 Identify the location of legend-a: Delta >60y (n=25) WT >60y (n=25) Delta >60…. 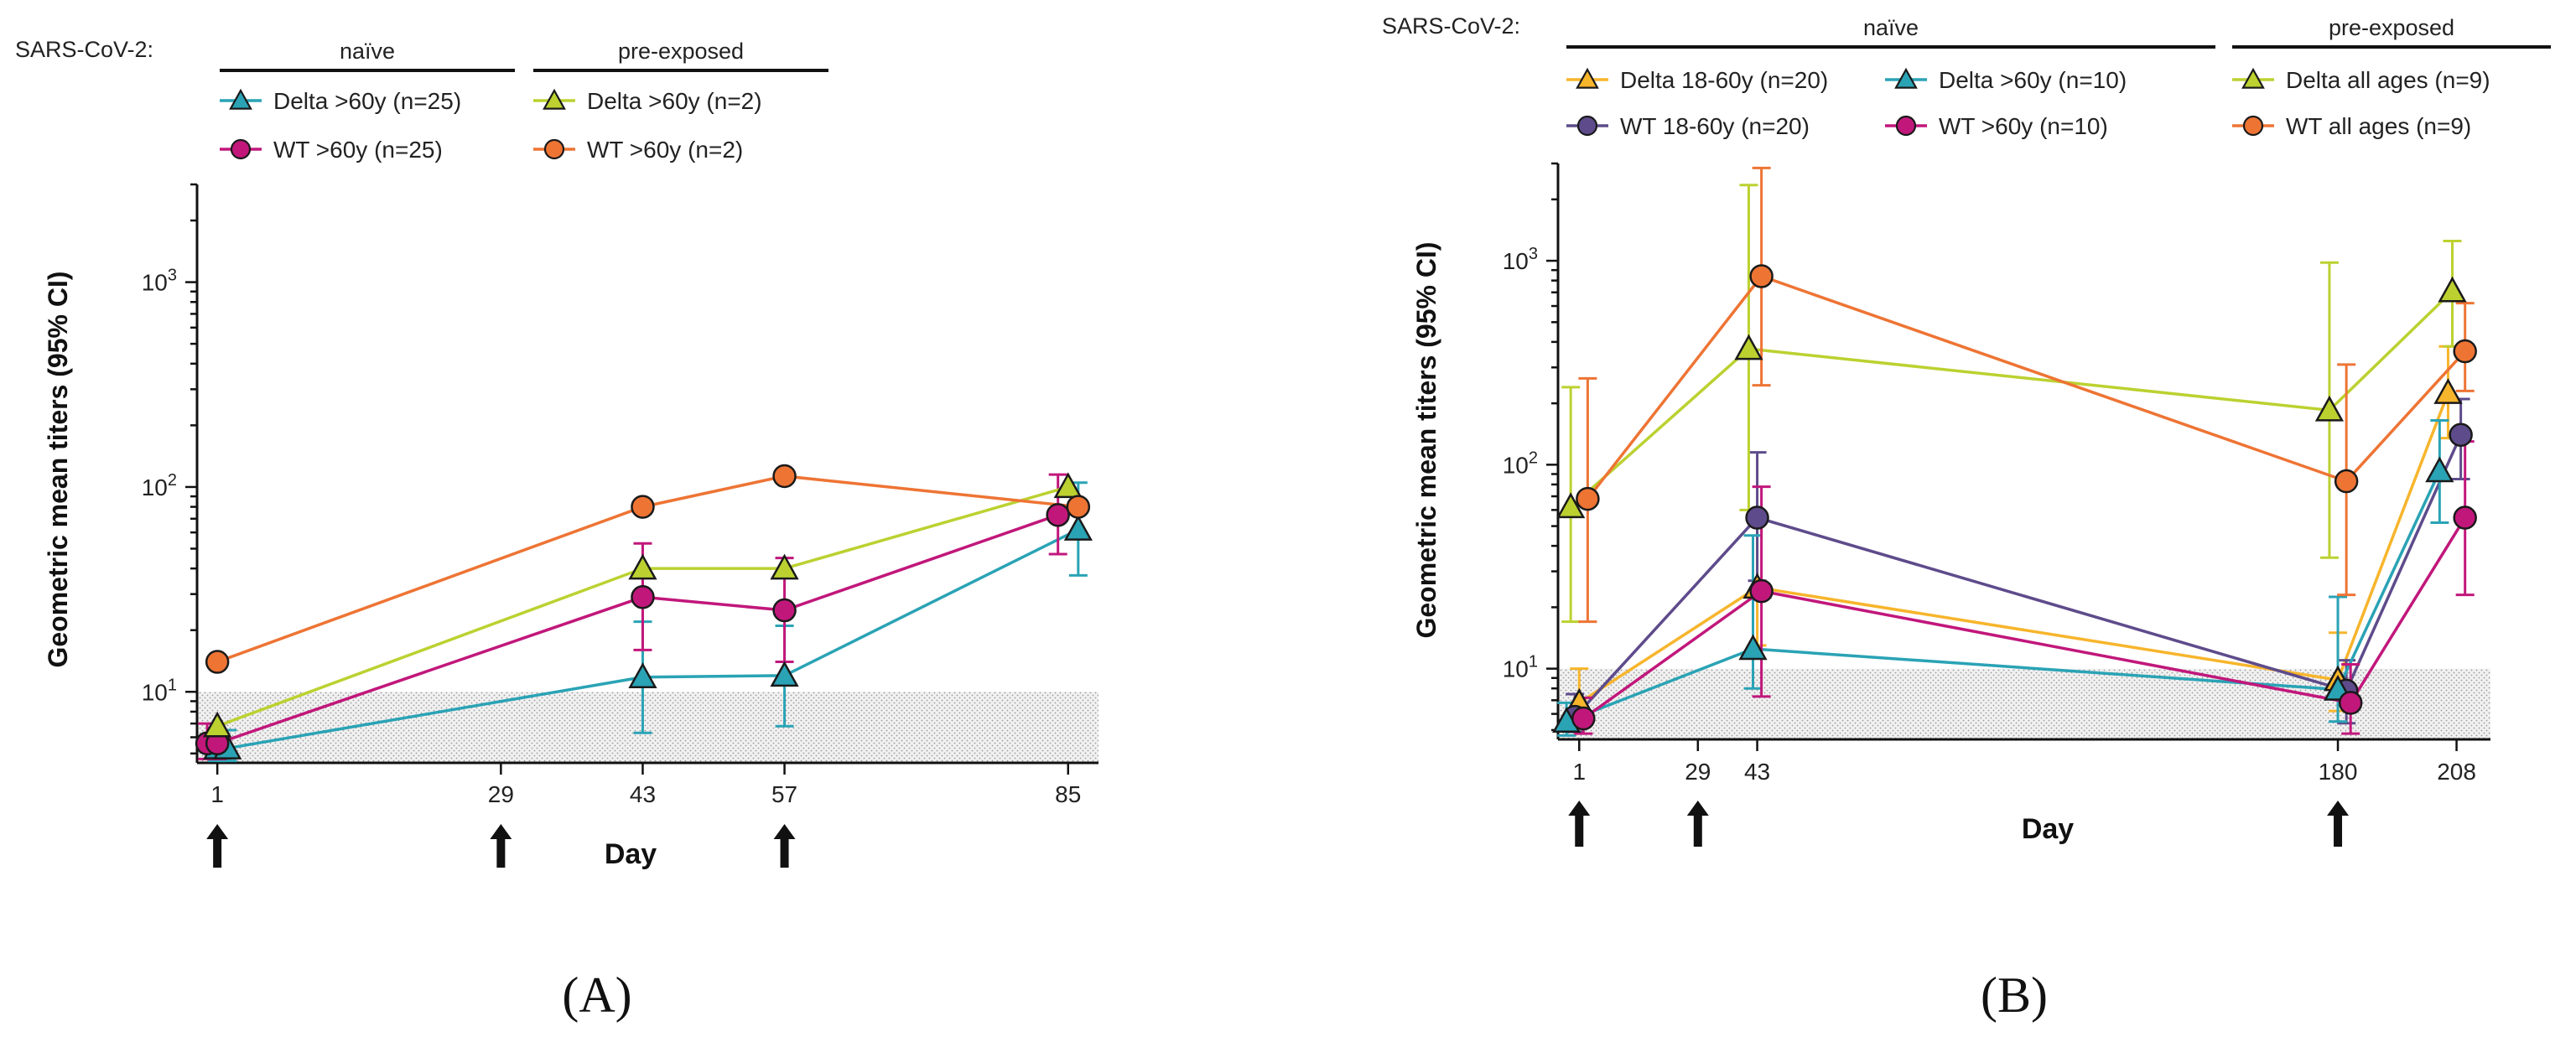
(491, 125).